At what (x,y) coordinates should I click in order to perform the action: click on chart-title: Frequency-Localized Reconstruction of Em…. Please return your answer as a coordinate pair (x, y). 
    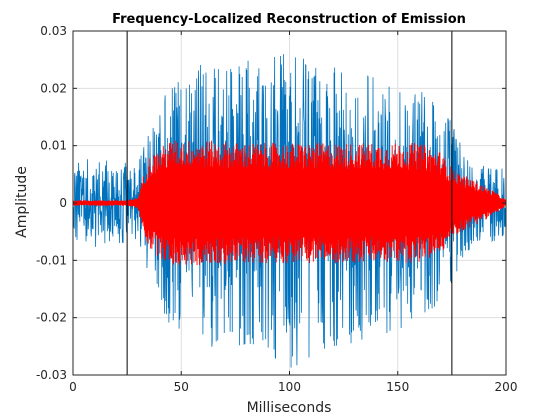
    Looking at the image, I should click on (289, 19).